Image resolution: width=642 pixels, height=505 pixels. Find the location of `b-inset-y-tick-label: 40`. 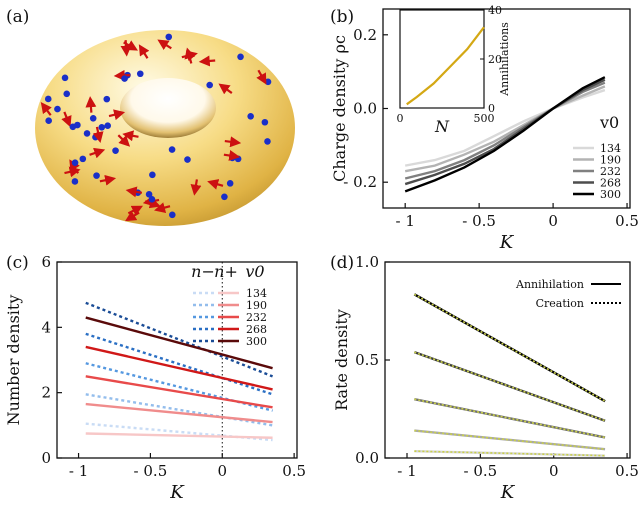

b-inset-y-tick-label: 40 is located at coordinates (495, 10).